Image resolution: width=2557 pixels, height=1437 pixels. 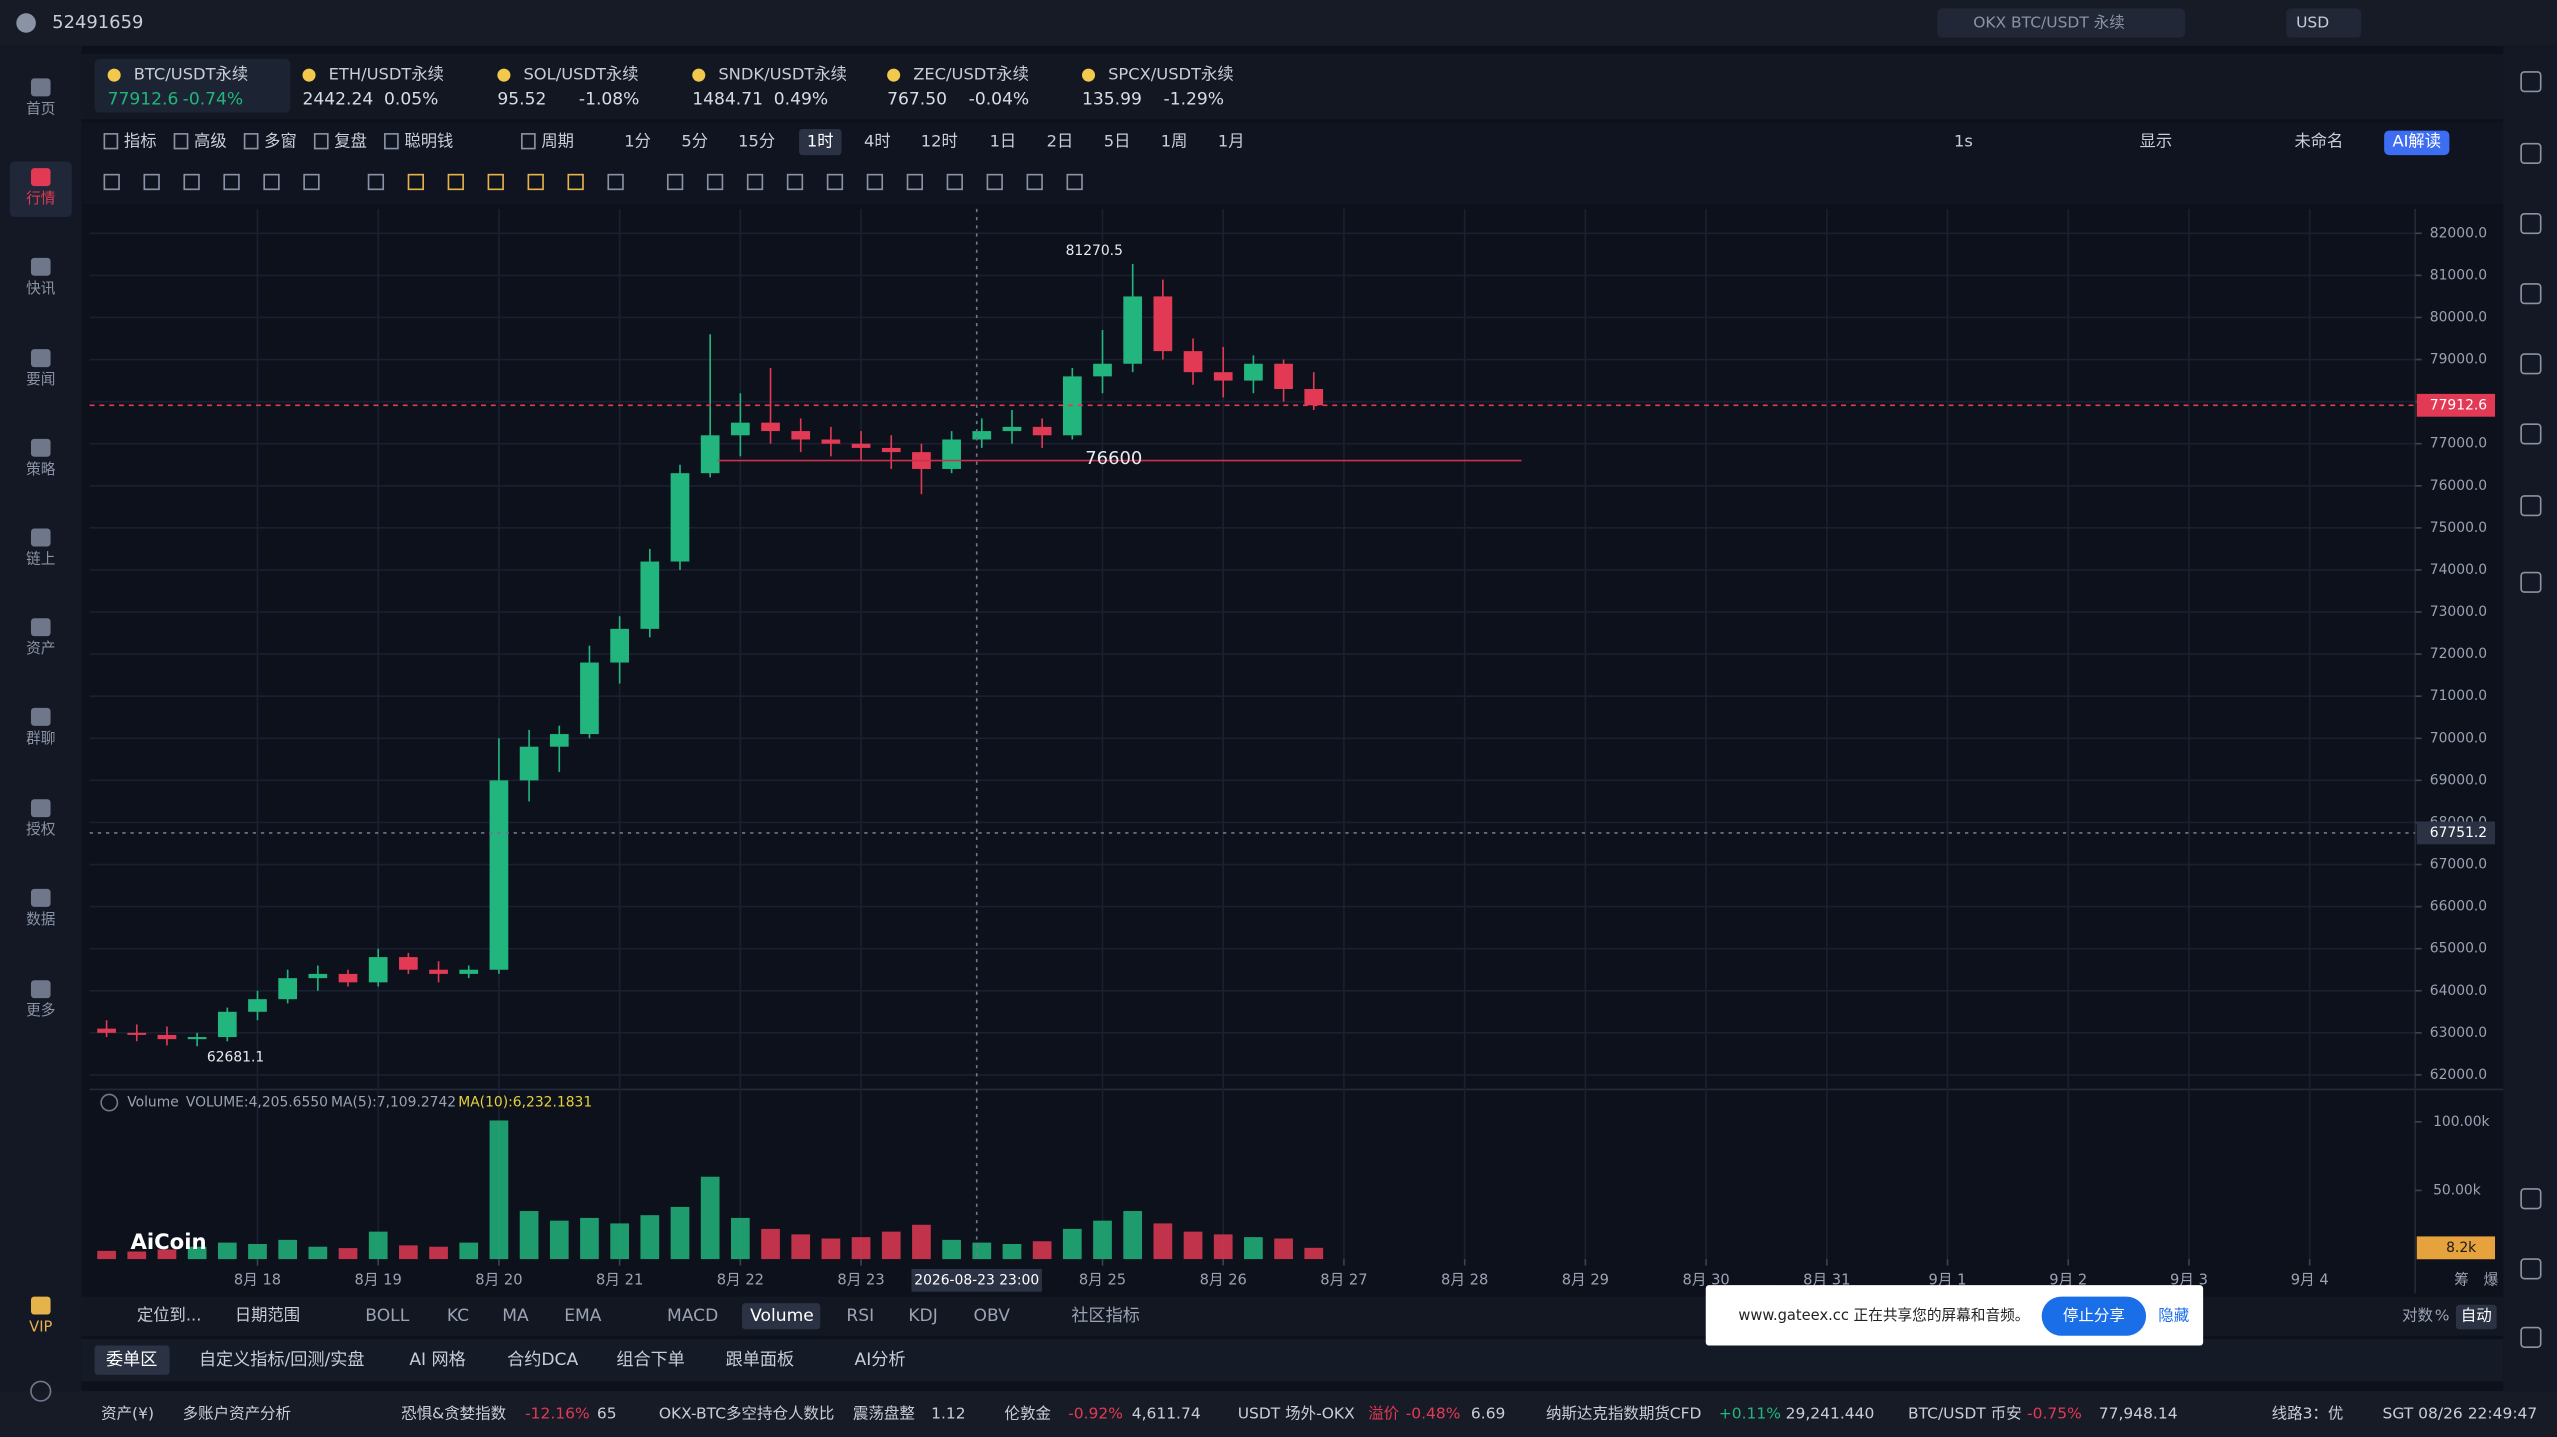 What do you see at coordinates (2442, 1316) in the screenshot?
I see `label: %` at bounding box center [2442, 1316].